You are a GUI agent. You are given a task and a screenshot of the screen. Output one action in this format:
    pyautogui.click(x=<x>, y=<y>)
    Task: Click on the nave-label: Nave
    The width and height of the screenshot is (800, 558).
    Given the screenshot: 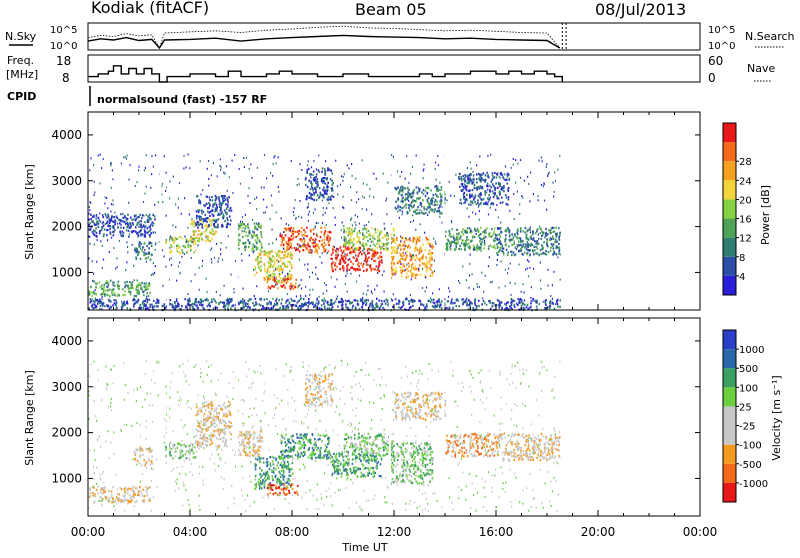 What is the action you would take?
    pyautogui.click(x=761, y=68)
    